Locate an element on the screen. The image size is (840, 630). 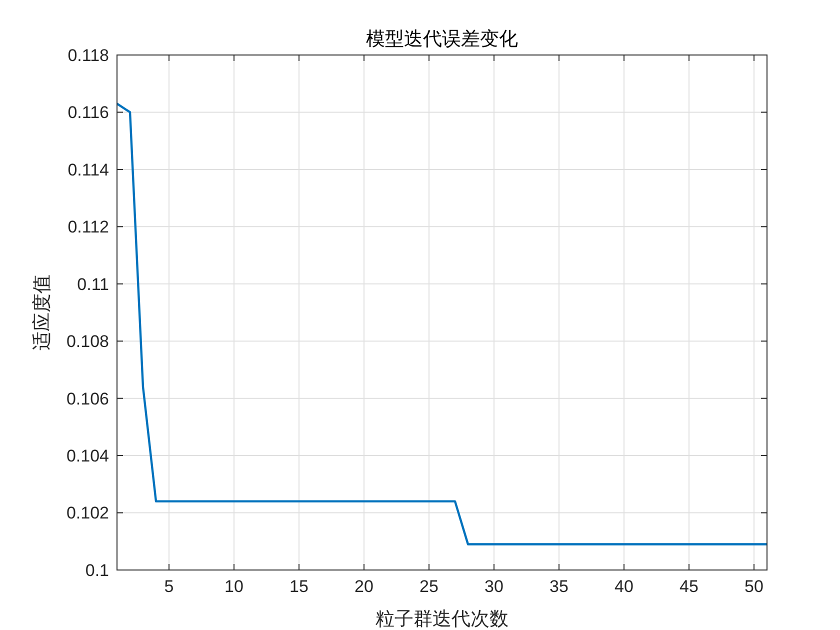
y-tick-label: 0.116 is located at coordinates (88, 112).